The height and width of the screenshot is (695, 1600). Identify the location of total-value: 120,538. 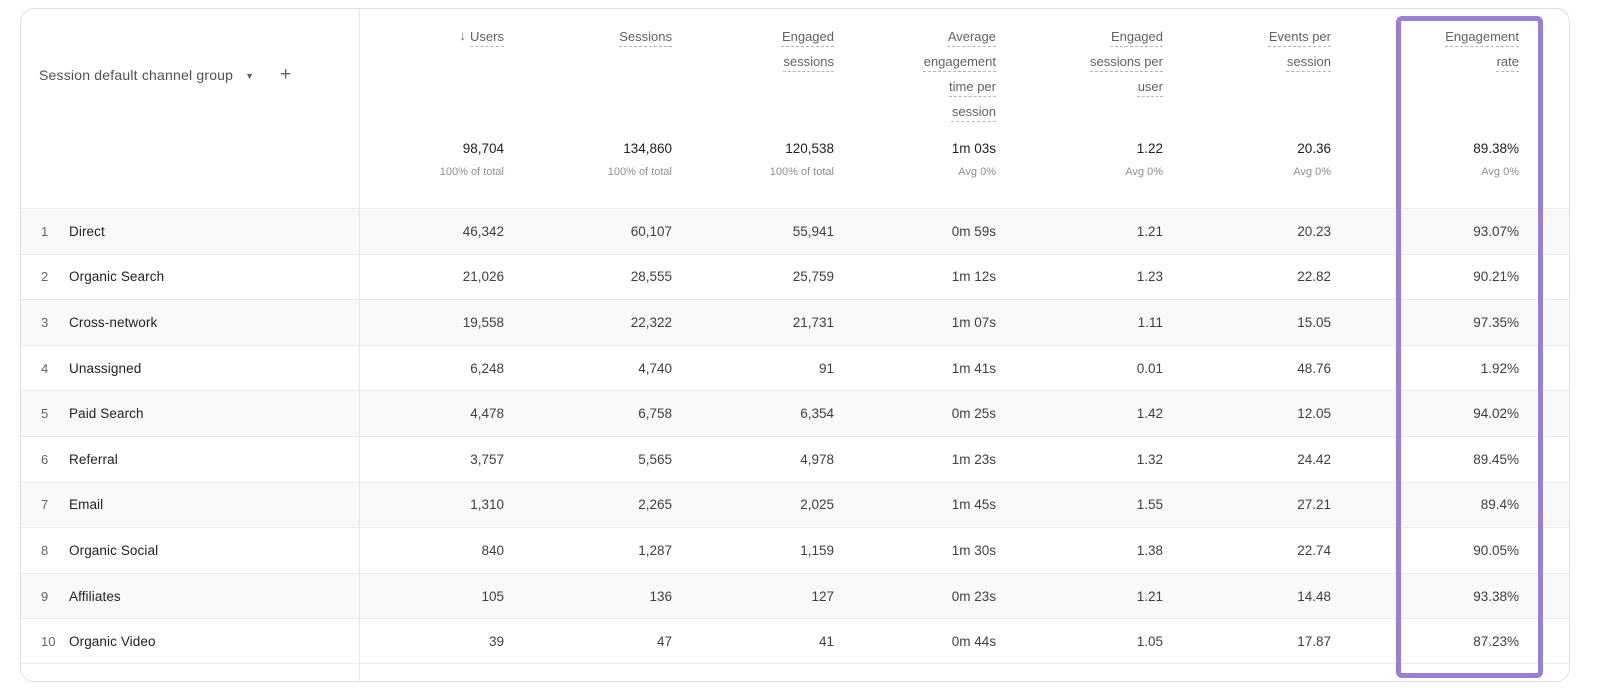
(809, 148).